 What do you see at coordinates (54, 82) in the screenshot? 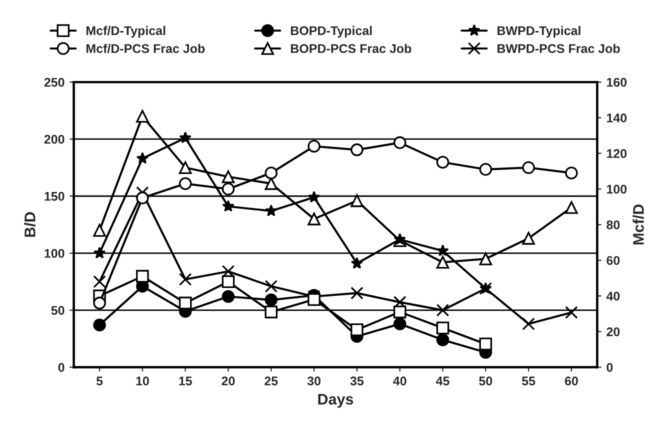
I see `y-tick-label: 250` at bounding box center [54, 82].